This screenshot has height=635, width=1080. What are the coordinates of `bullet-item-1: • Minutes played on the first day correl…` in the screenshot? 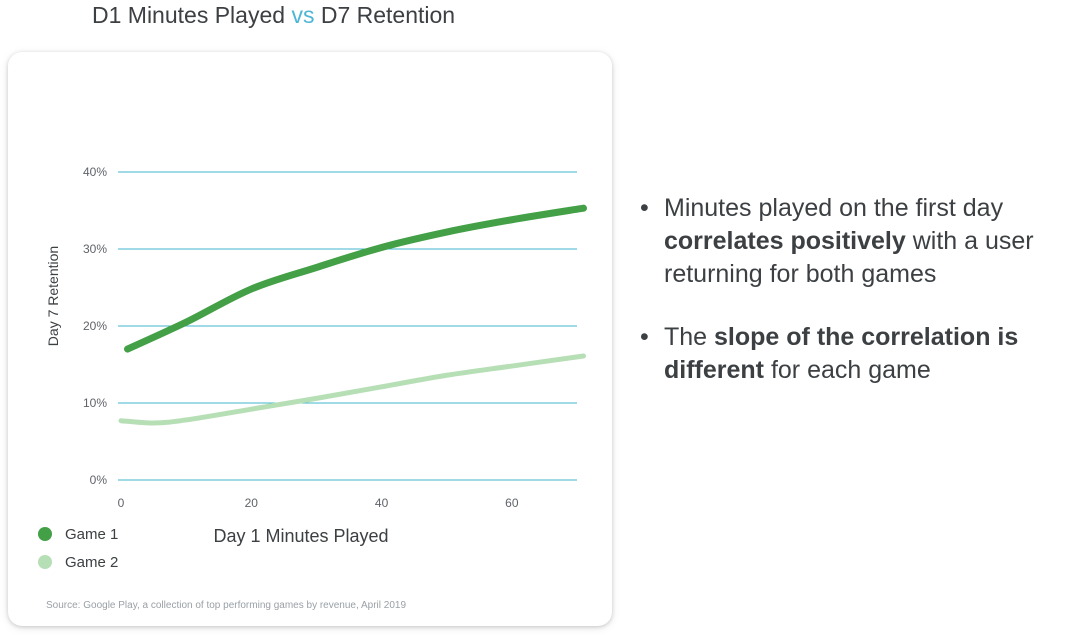 It's located at (860, 241).